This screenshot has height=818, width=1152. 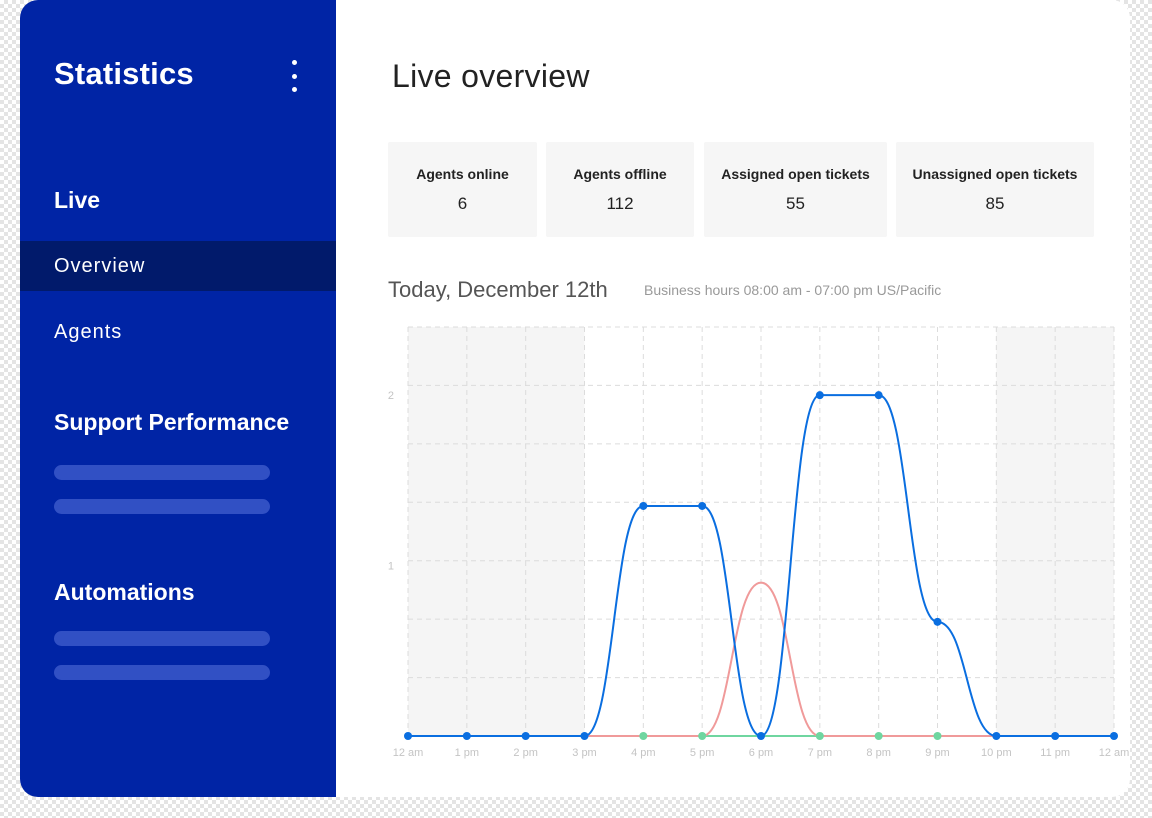 I want to click on x-tick-label: 8 pm, so click(x=878, y=753).